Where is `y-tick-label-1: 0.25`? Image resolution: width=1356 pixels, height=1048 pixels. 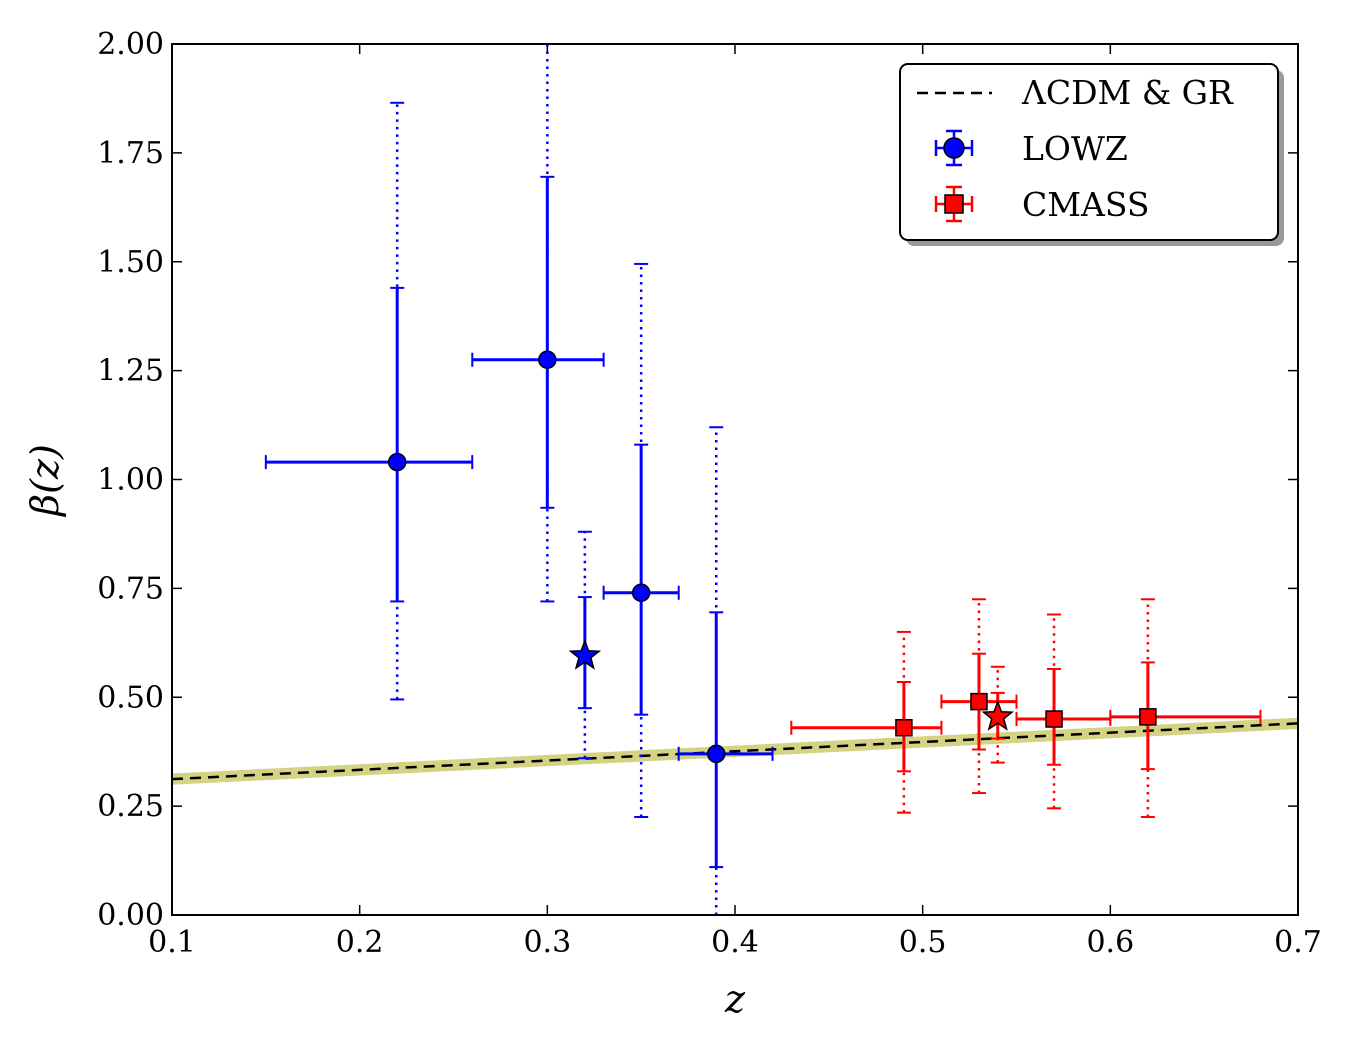 y-tick-label-1: 0.25 is located at coordinates (130, 806).